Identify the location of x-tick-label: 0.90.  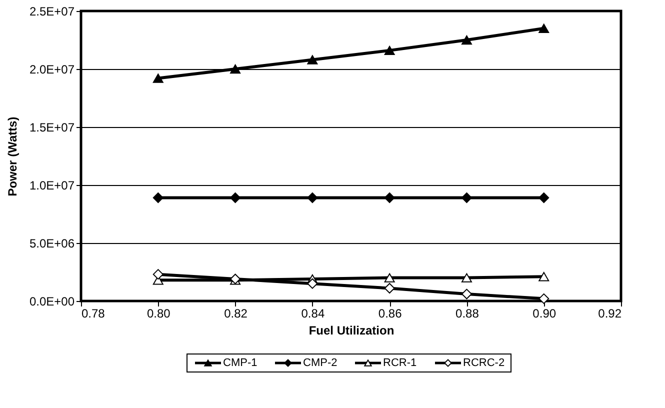
(544, 313).